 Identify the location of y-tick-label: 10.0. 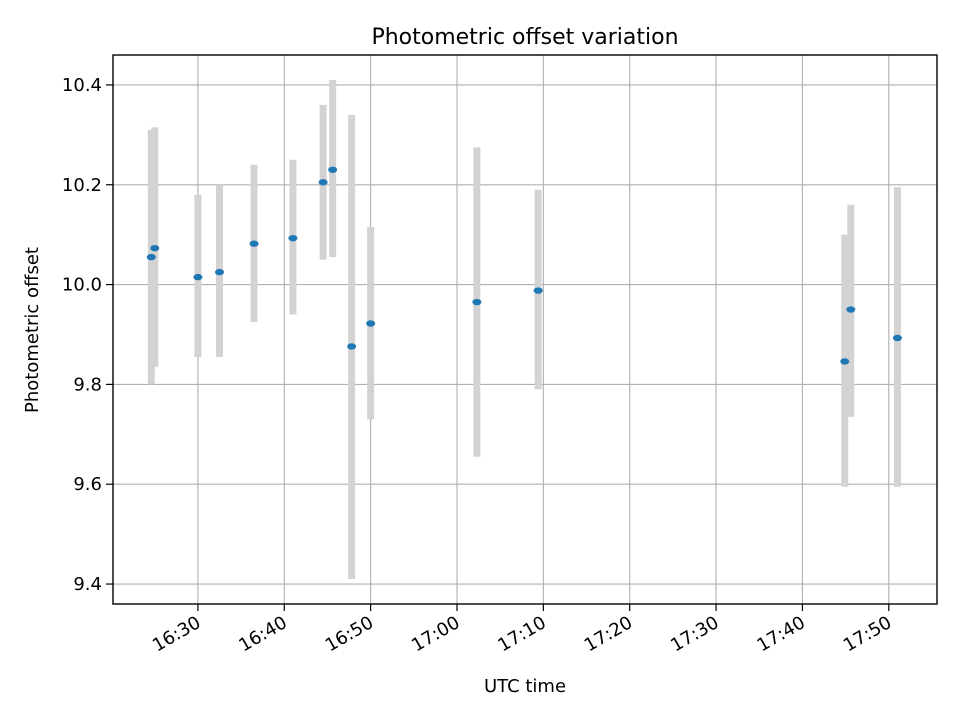
(82, 285).